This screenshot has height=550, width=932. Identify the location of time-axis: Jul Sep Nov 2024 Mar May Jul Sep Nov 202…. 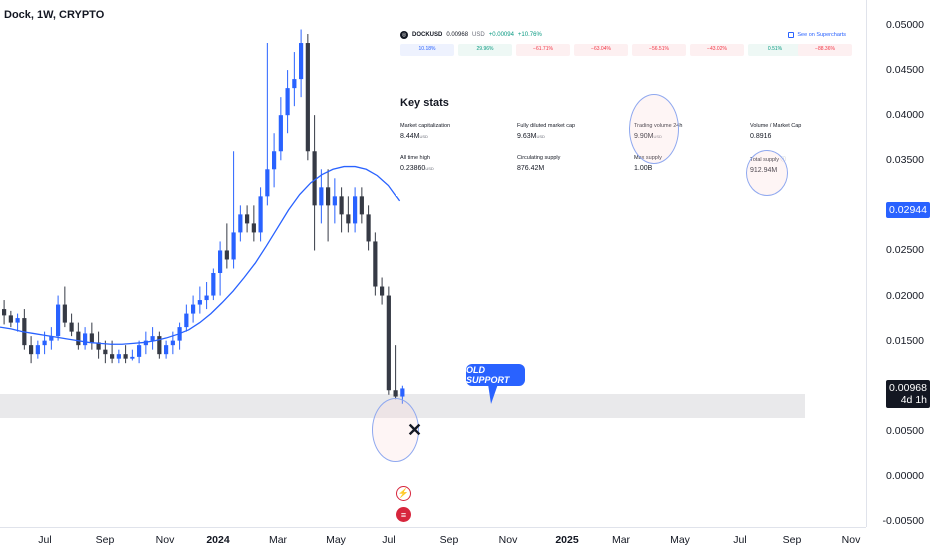
(433, 538).